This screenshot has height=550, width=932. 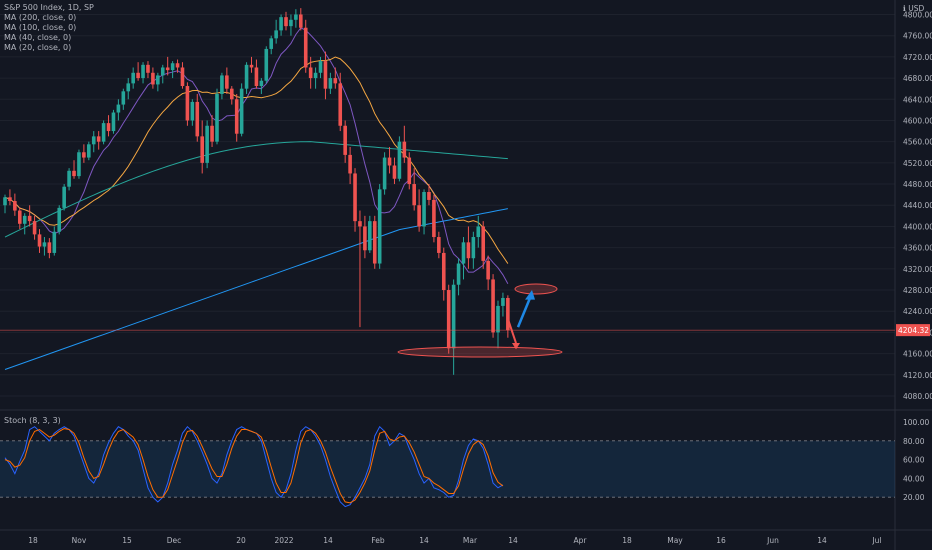 I want to click on price-tick-label: 4680.00, so click(x=917, y=78).